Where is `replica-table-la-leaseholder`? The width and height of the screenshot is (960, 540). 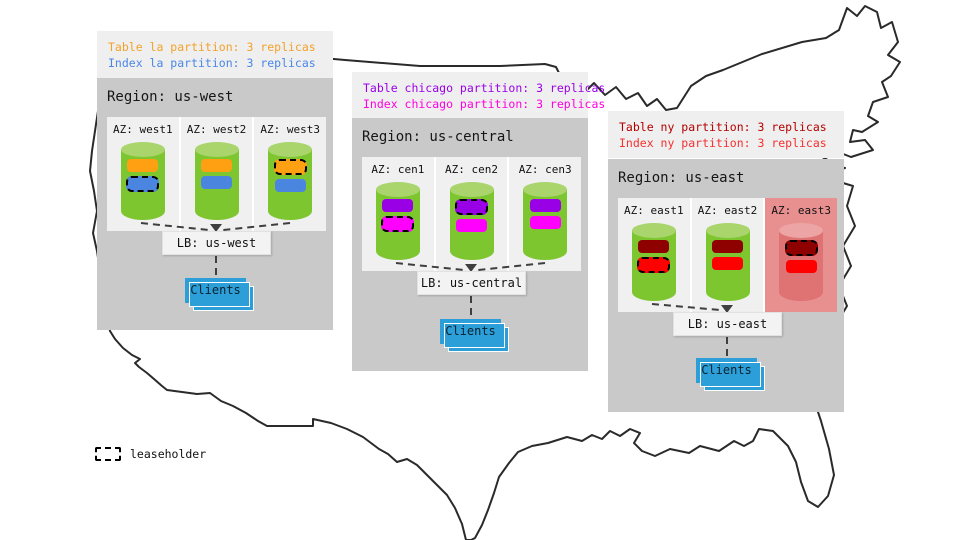
replica-table-la-leaseholder is located at coordinates (290, 167).